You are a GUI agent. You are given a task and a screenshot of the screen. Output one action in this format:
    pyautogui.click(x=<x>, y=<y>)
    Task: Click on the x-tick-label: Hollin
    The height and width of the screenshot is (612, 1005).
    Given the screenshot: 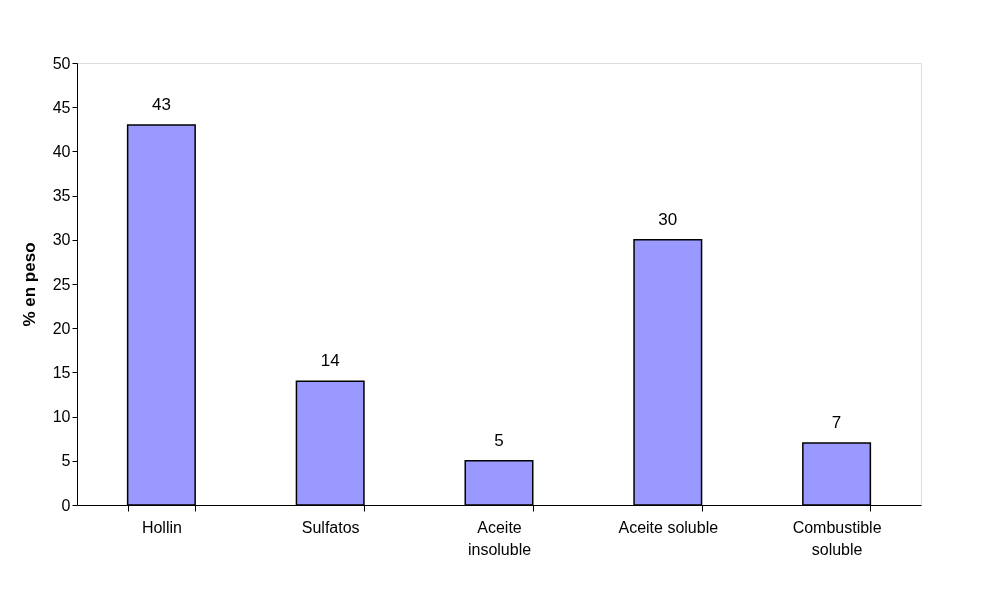 What is the action you would take?
    pyautogui.click(x=161, y=527)
    